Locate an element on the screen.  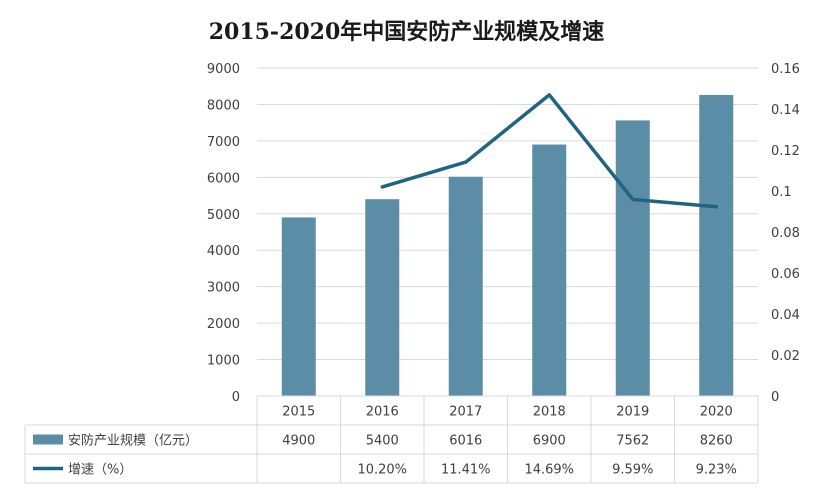
data-label: 10.20% is located at coordinates (382, 470).